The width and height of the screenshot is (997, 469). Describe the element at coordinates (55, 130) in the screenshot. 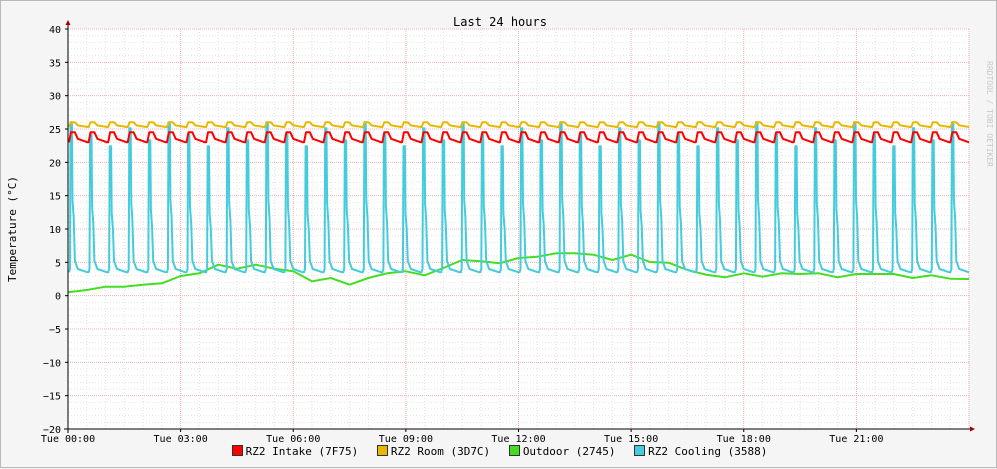

I see `y-tick-label: 25` at that location.